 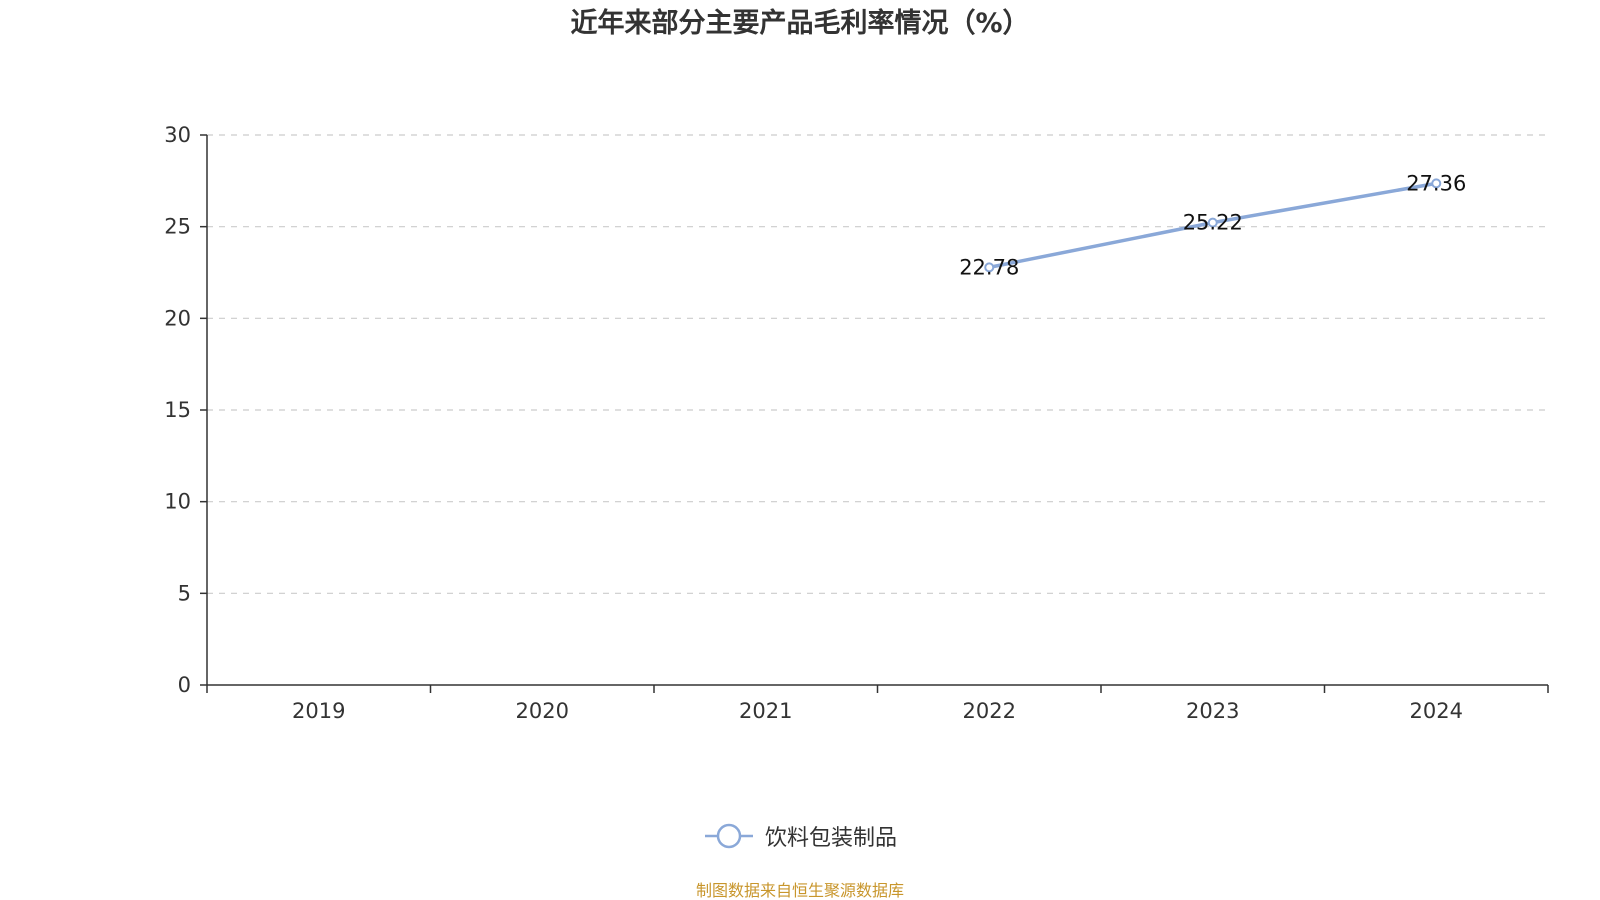 I want to click on data-label: 22.78, so click(x=989, y=267).